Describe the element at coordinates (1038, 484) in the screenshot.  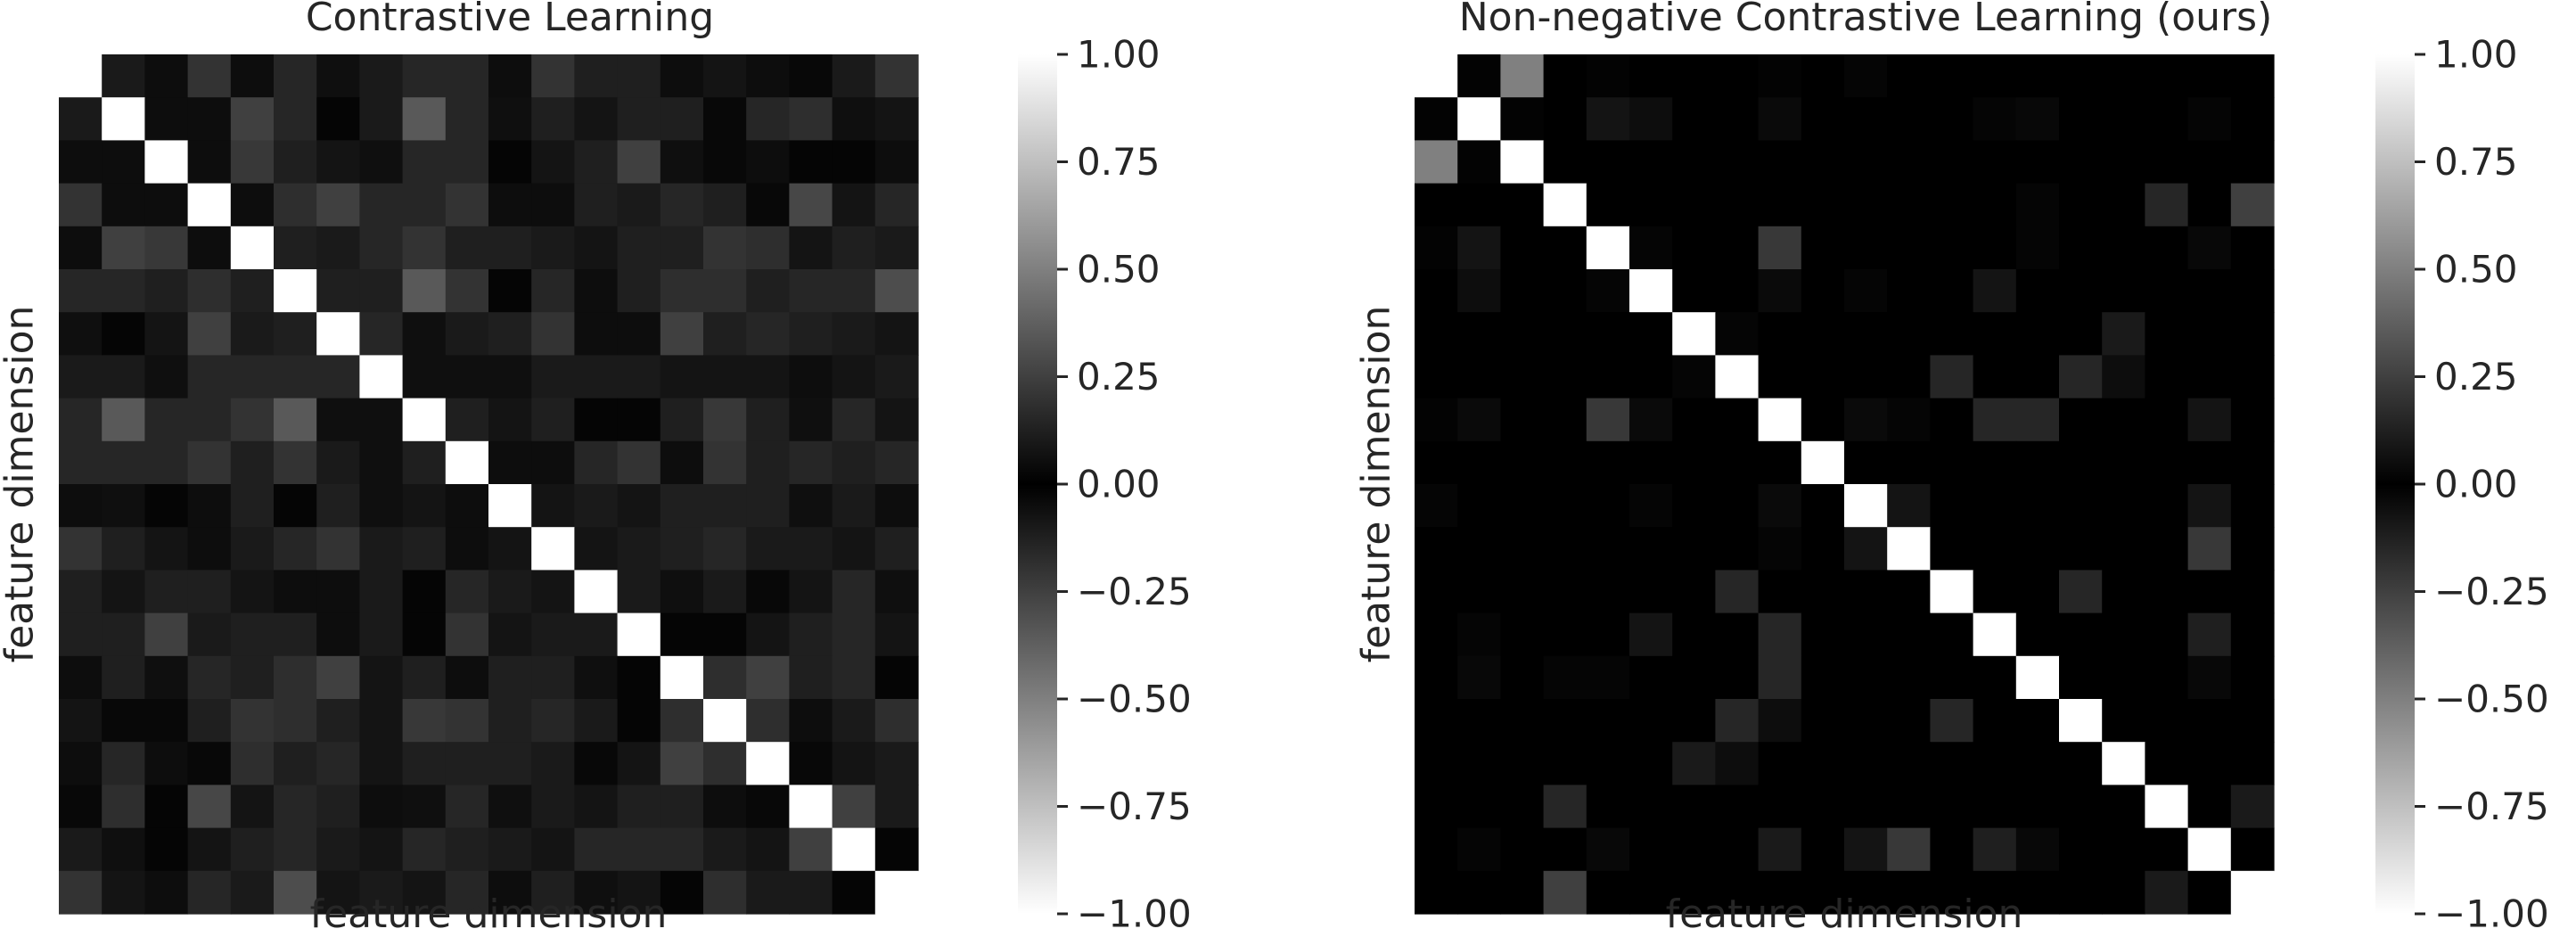
I see `colorbar-gradient` at that location.